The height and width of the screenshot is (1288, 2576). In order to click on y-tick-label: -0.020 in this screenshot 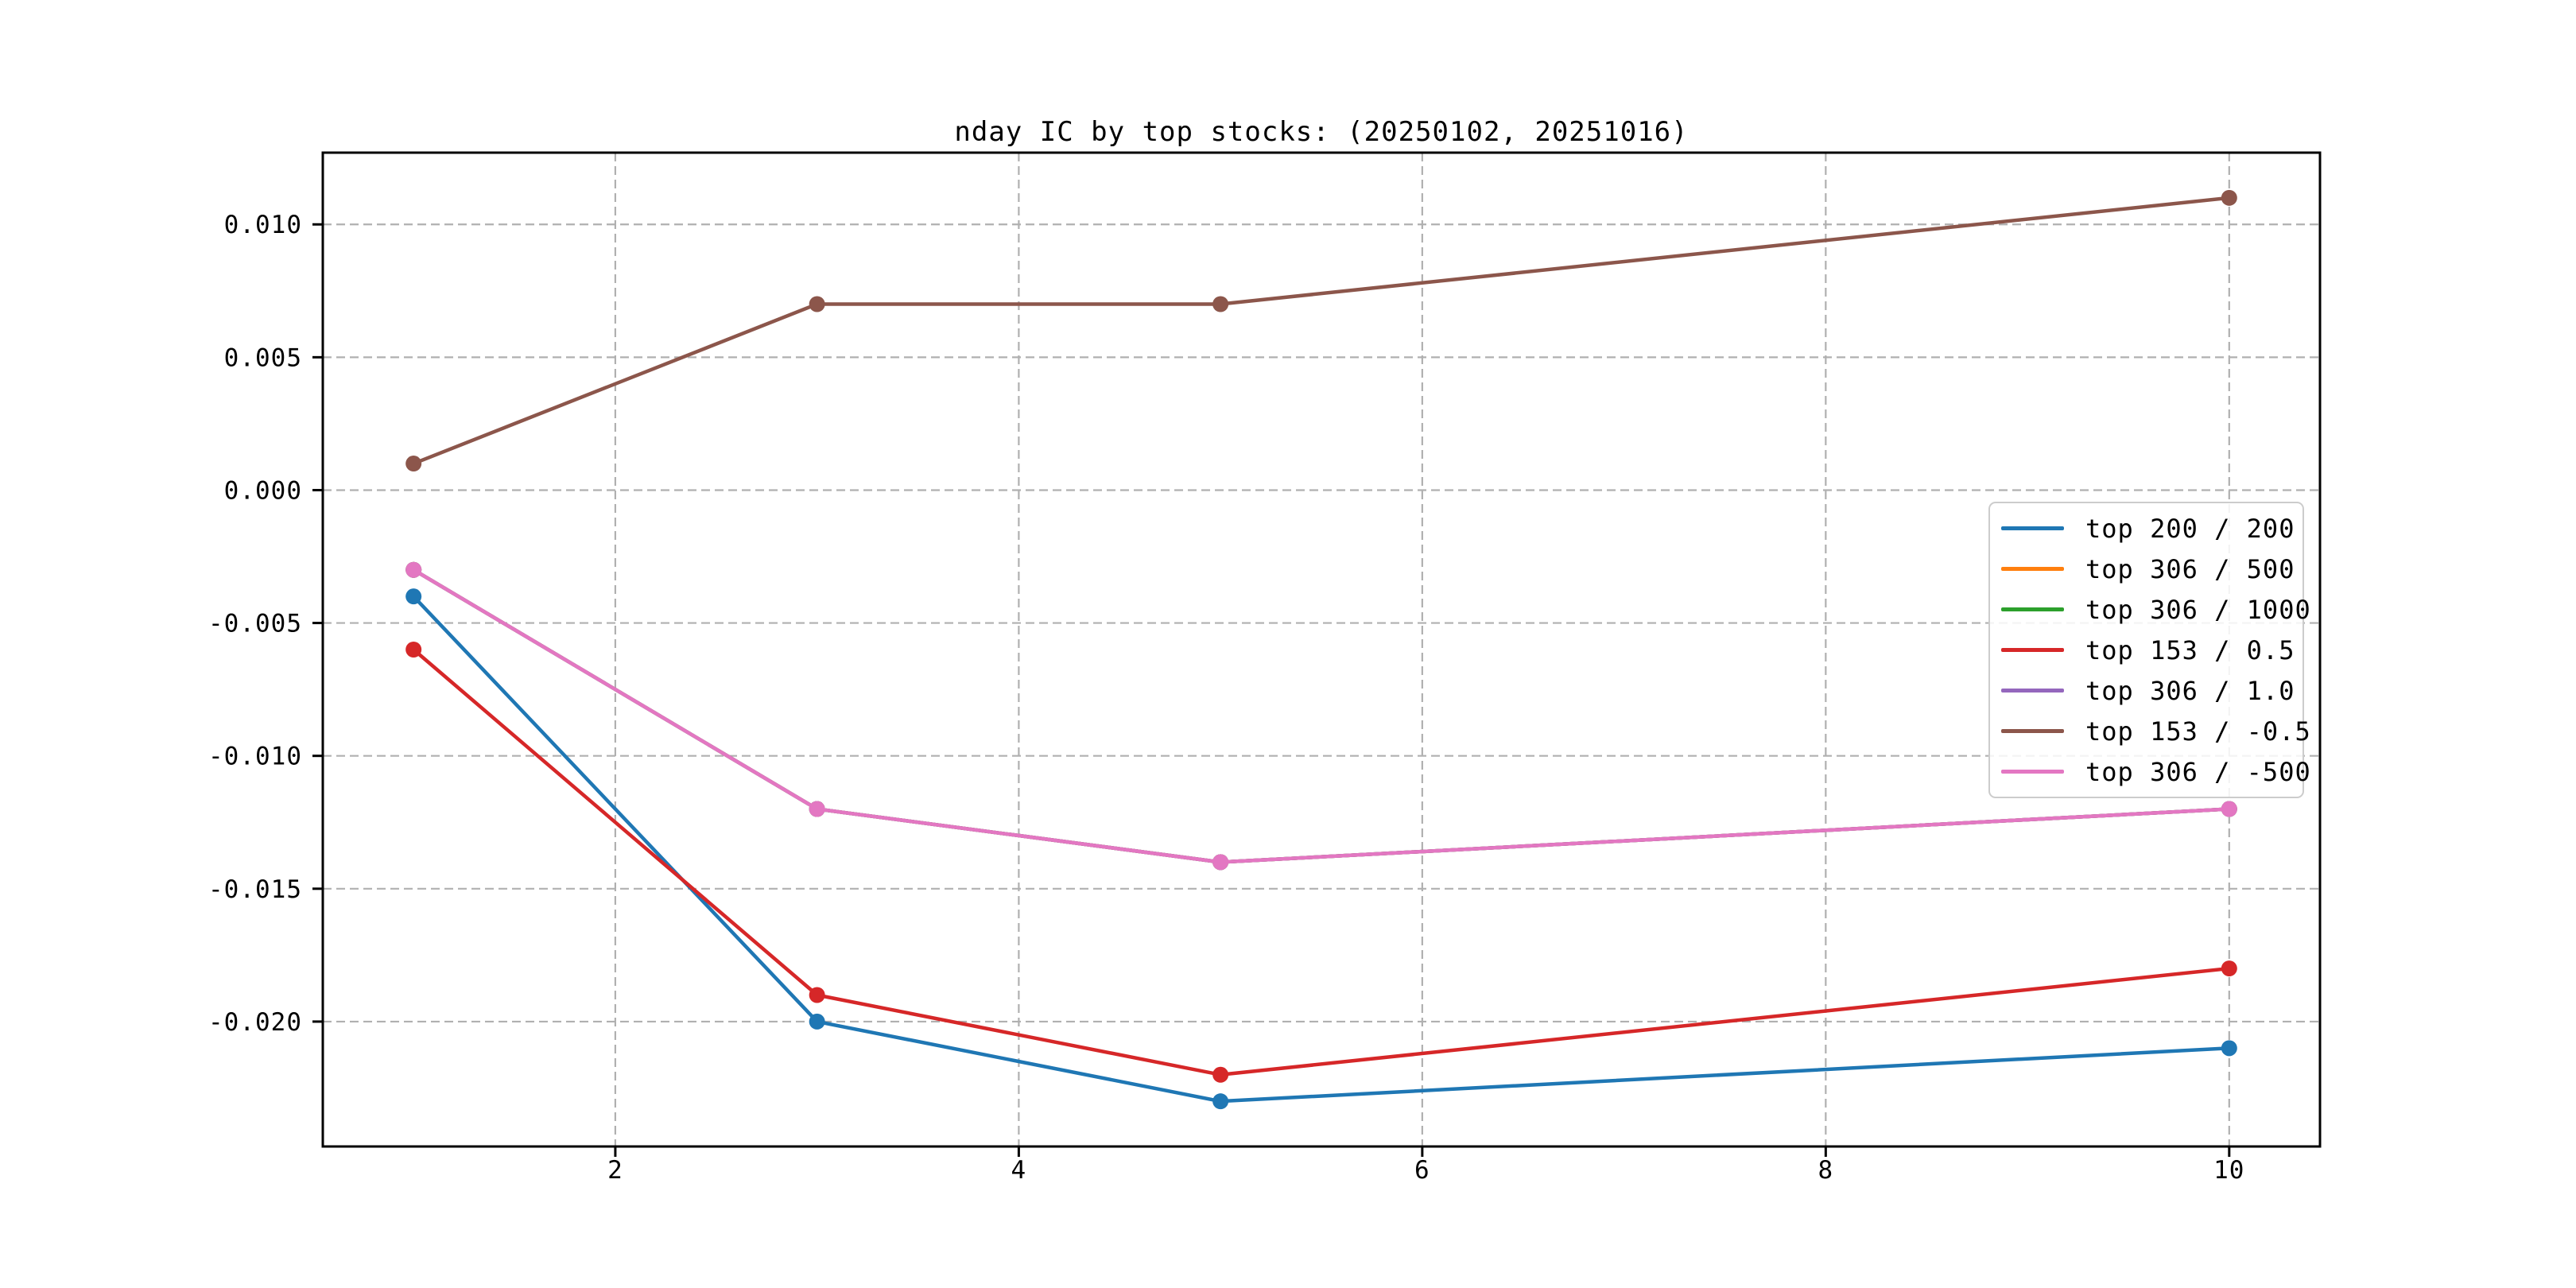, I will do `click(255, 1023)`.